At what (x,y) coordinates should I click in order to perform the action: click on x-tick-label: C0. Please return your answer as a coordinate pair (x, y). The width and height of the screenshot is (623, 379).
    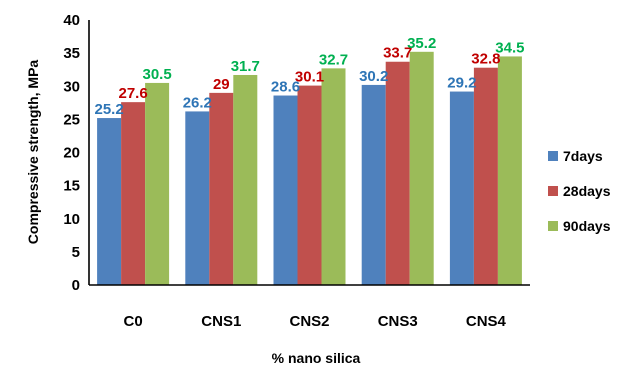
    Looking at the image, I should click on (133, 321).